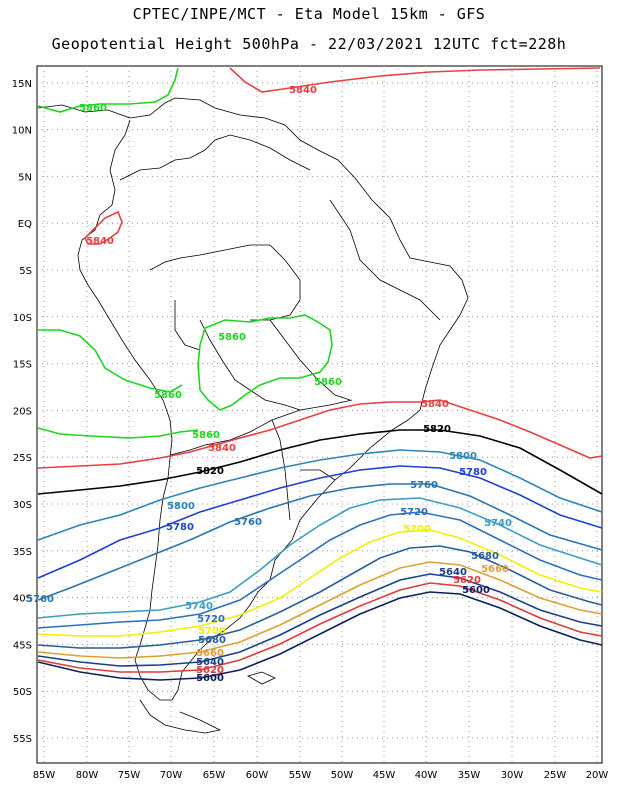  Describe the element at coordinates (22, 318) in the screenshot. I see `lat-label: 10S` at that location.